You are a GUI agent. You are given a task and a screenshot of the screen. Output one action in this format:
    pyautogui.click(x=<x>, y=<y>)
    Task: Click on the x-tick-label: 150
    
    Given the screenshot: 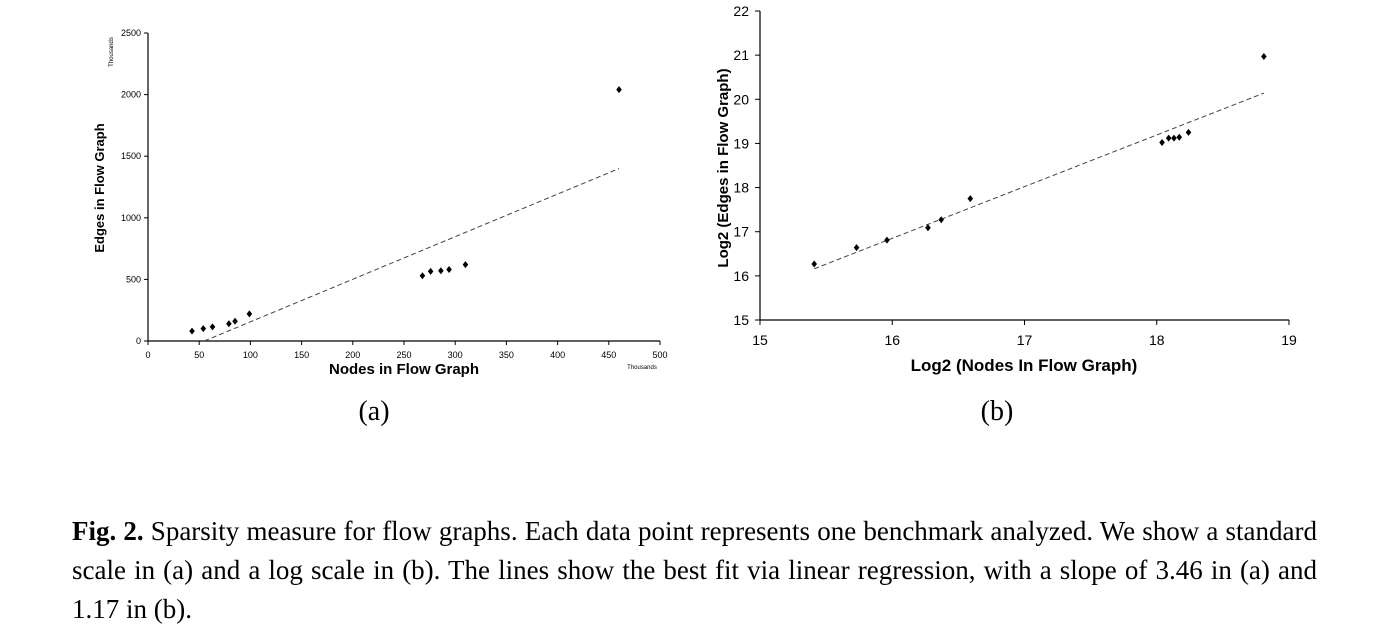 What is the action you would take?
    pyautogui.click(x=301, y=355)
    